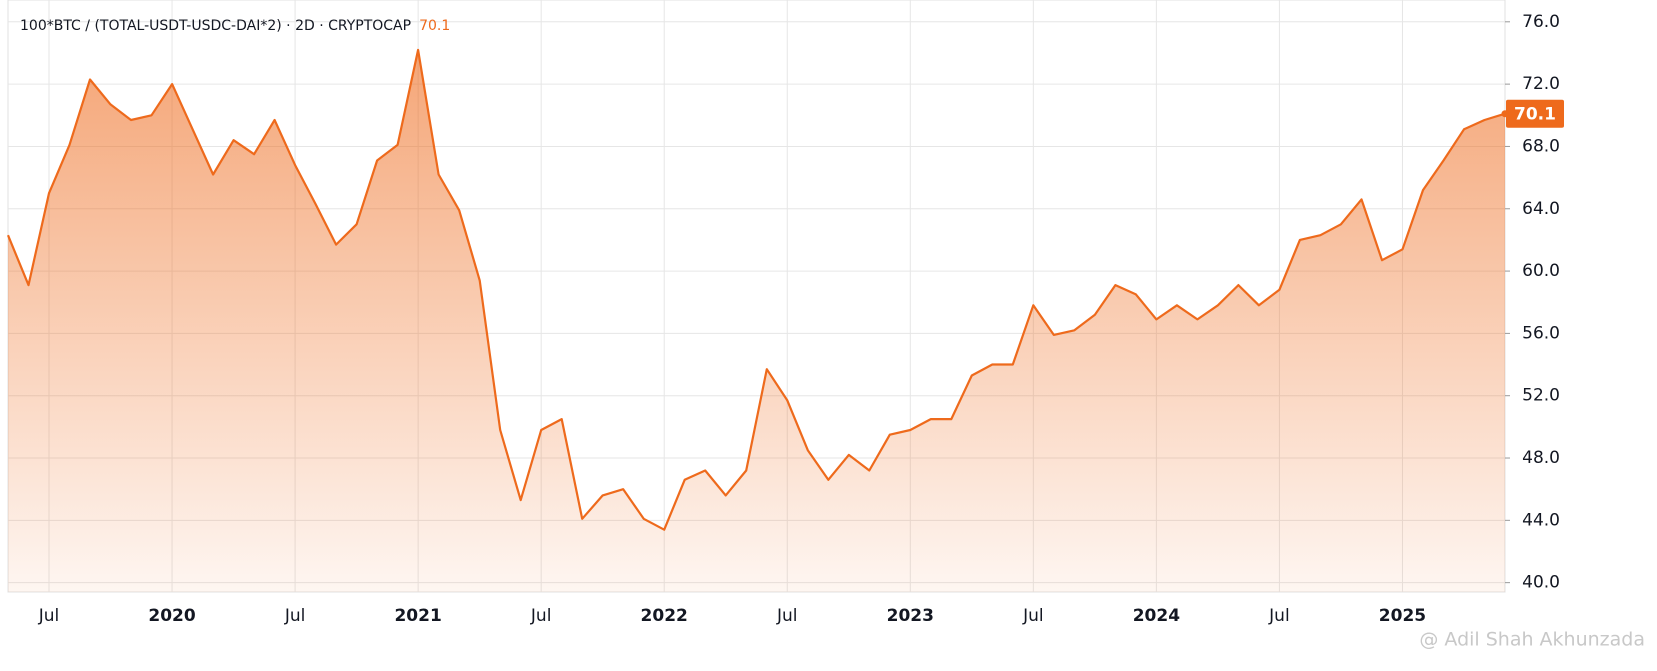 The image size is (1657, 671). I want to click on x-tick-label: 2024, so click(1156, 616).